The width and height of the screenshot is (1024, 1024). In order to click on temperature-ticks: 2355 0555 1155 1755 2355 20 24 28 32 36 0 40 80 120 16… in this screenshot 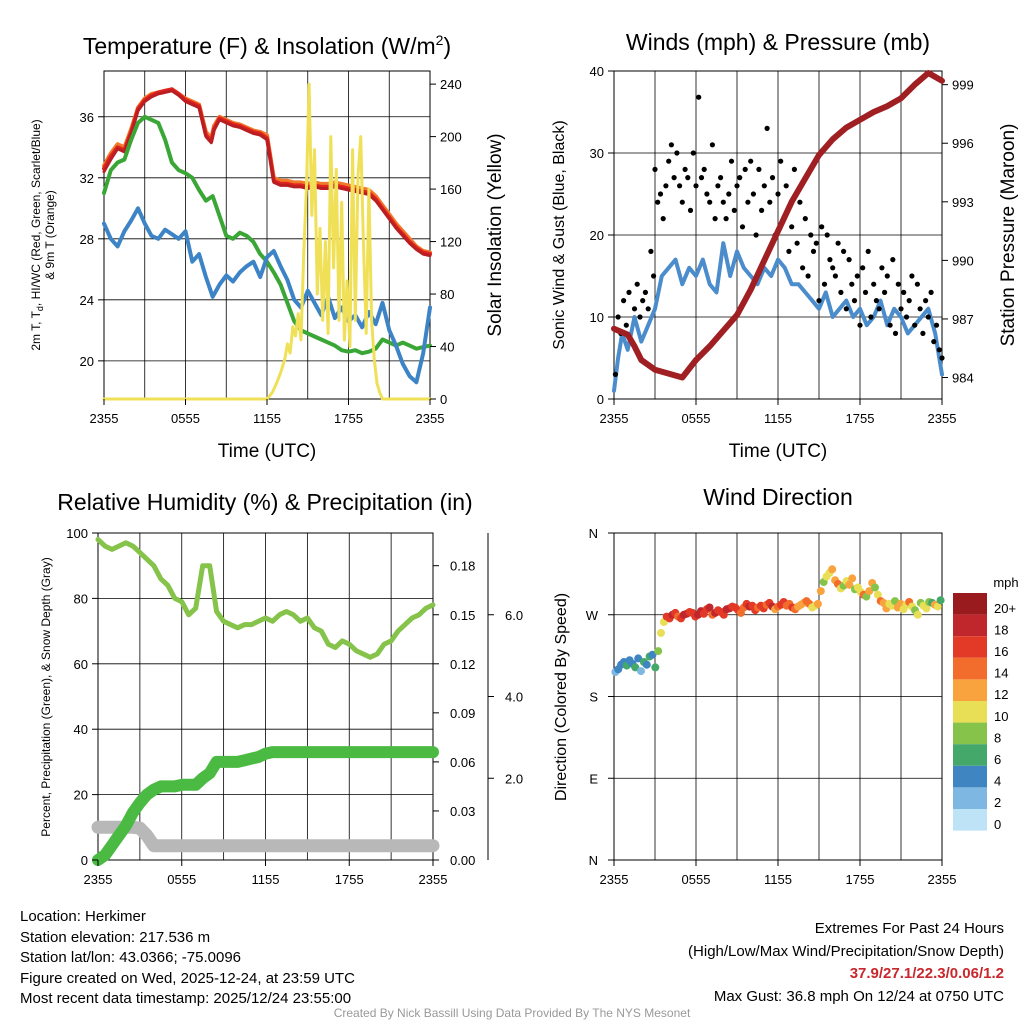, I will do `click(271, 251)`.